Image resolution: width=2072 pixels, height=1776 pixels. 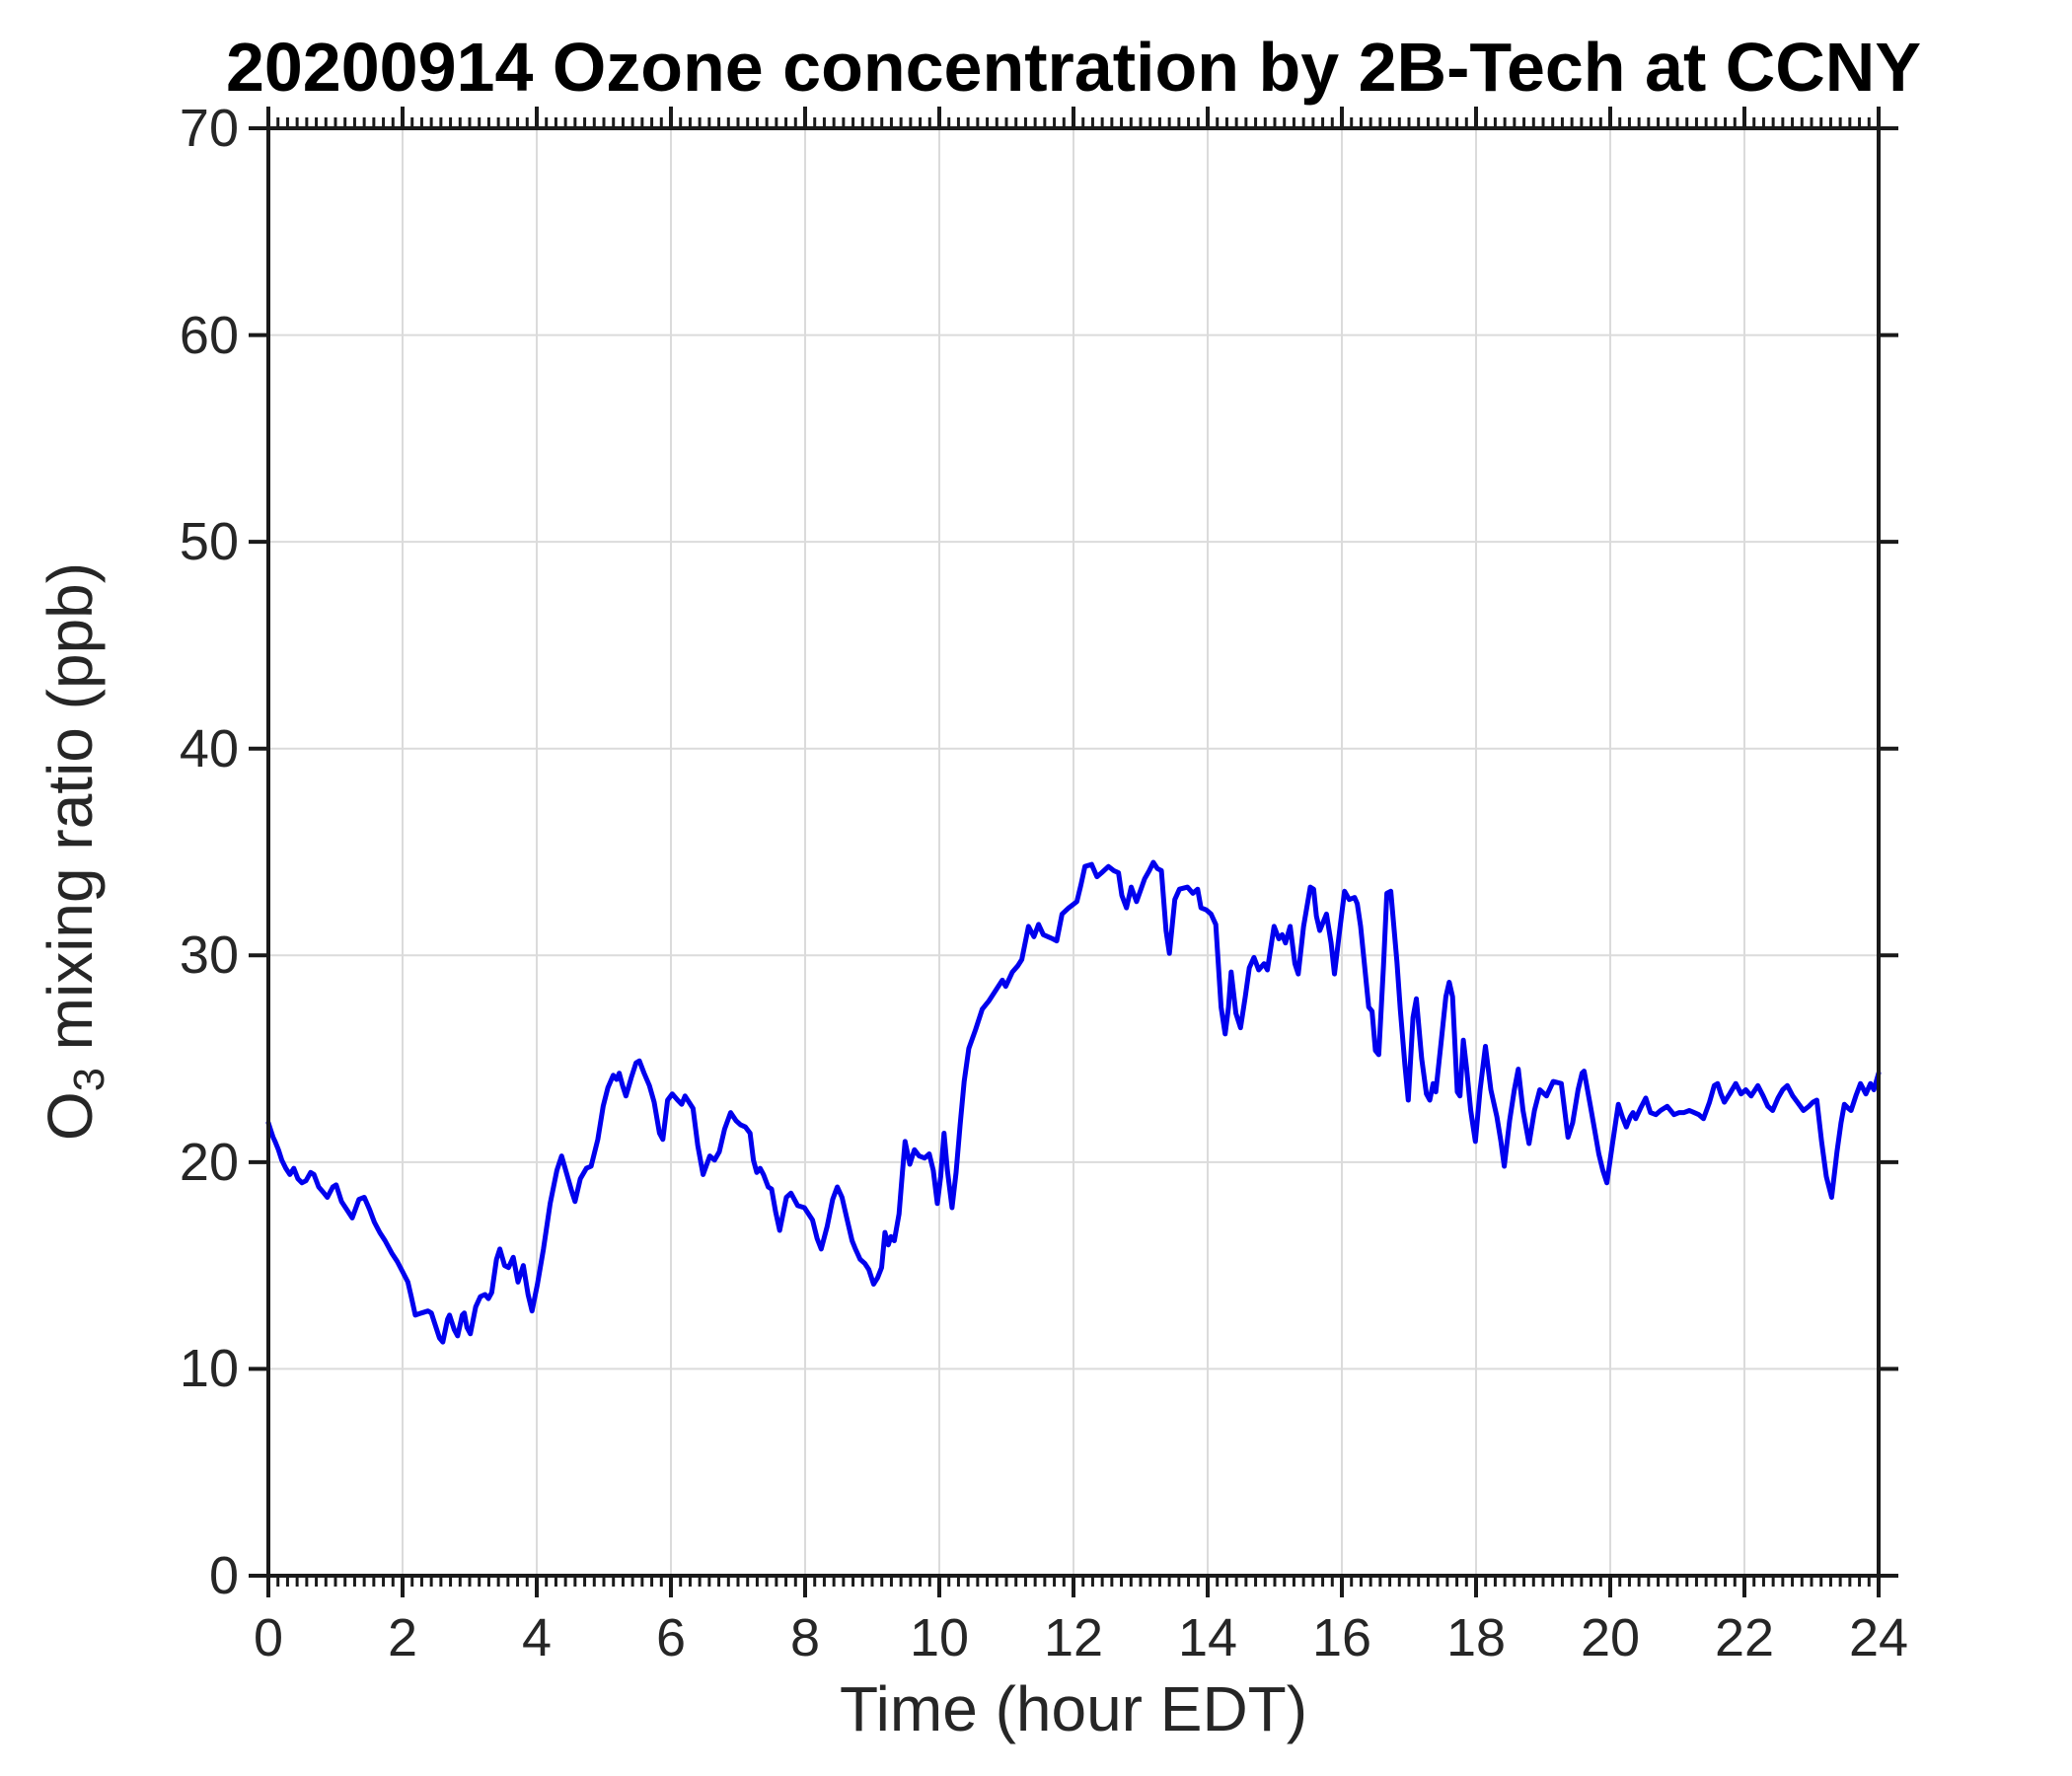 What do you see at coordinates (1074, 1709) in the screenshot?
I see `x-axis-label: Time (hour EDT)` at bounding box center [1074, 1709].